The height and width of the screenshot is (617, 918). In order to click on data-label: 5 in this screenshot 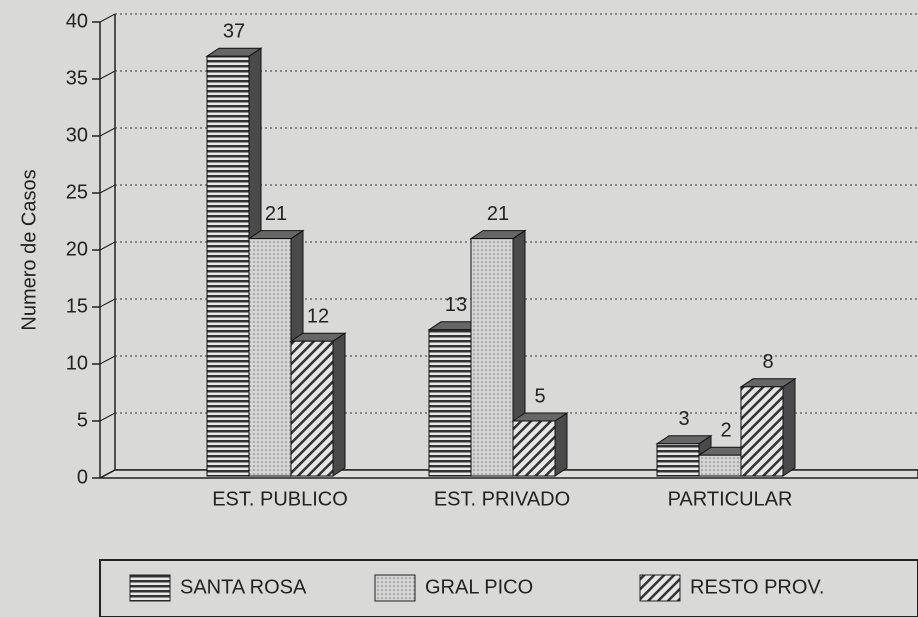, I will do `click(539, 396)`.